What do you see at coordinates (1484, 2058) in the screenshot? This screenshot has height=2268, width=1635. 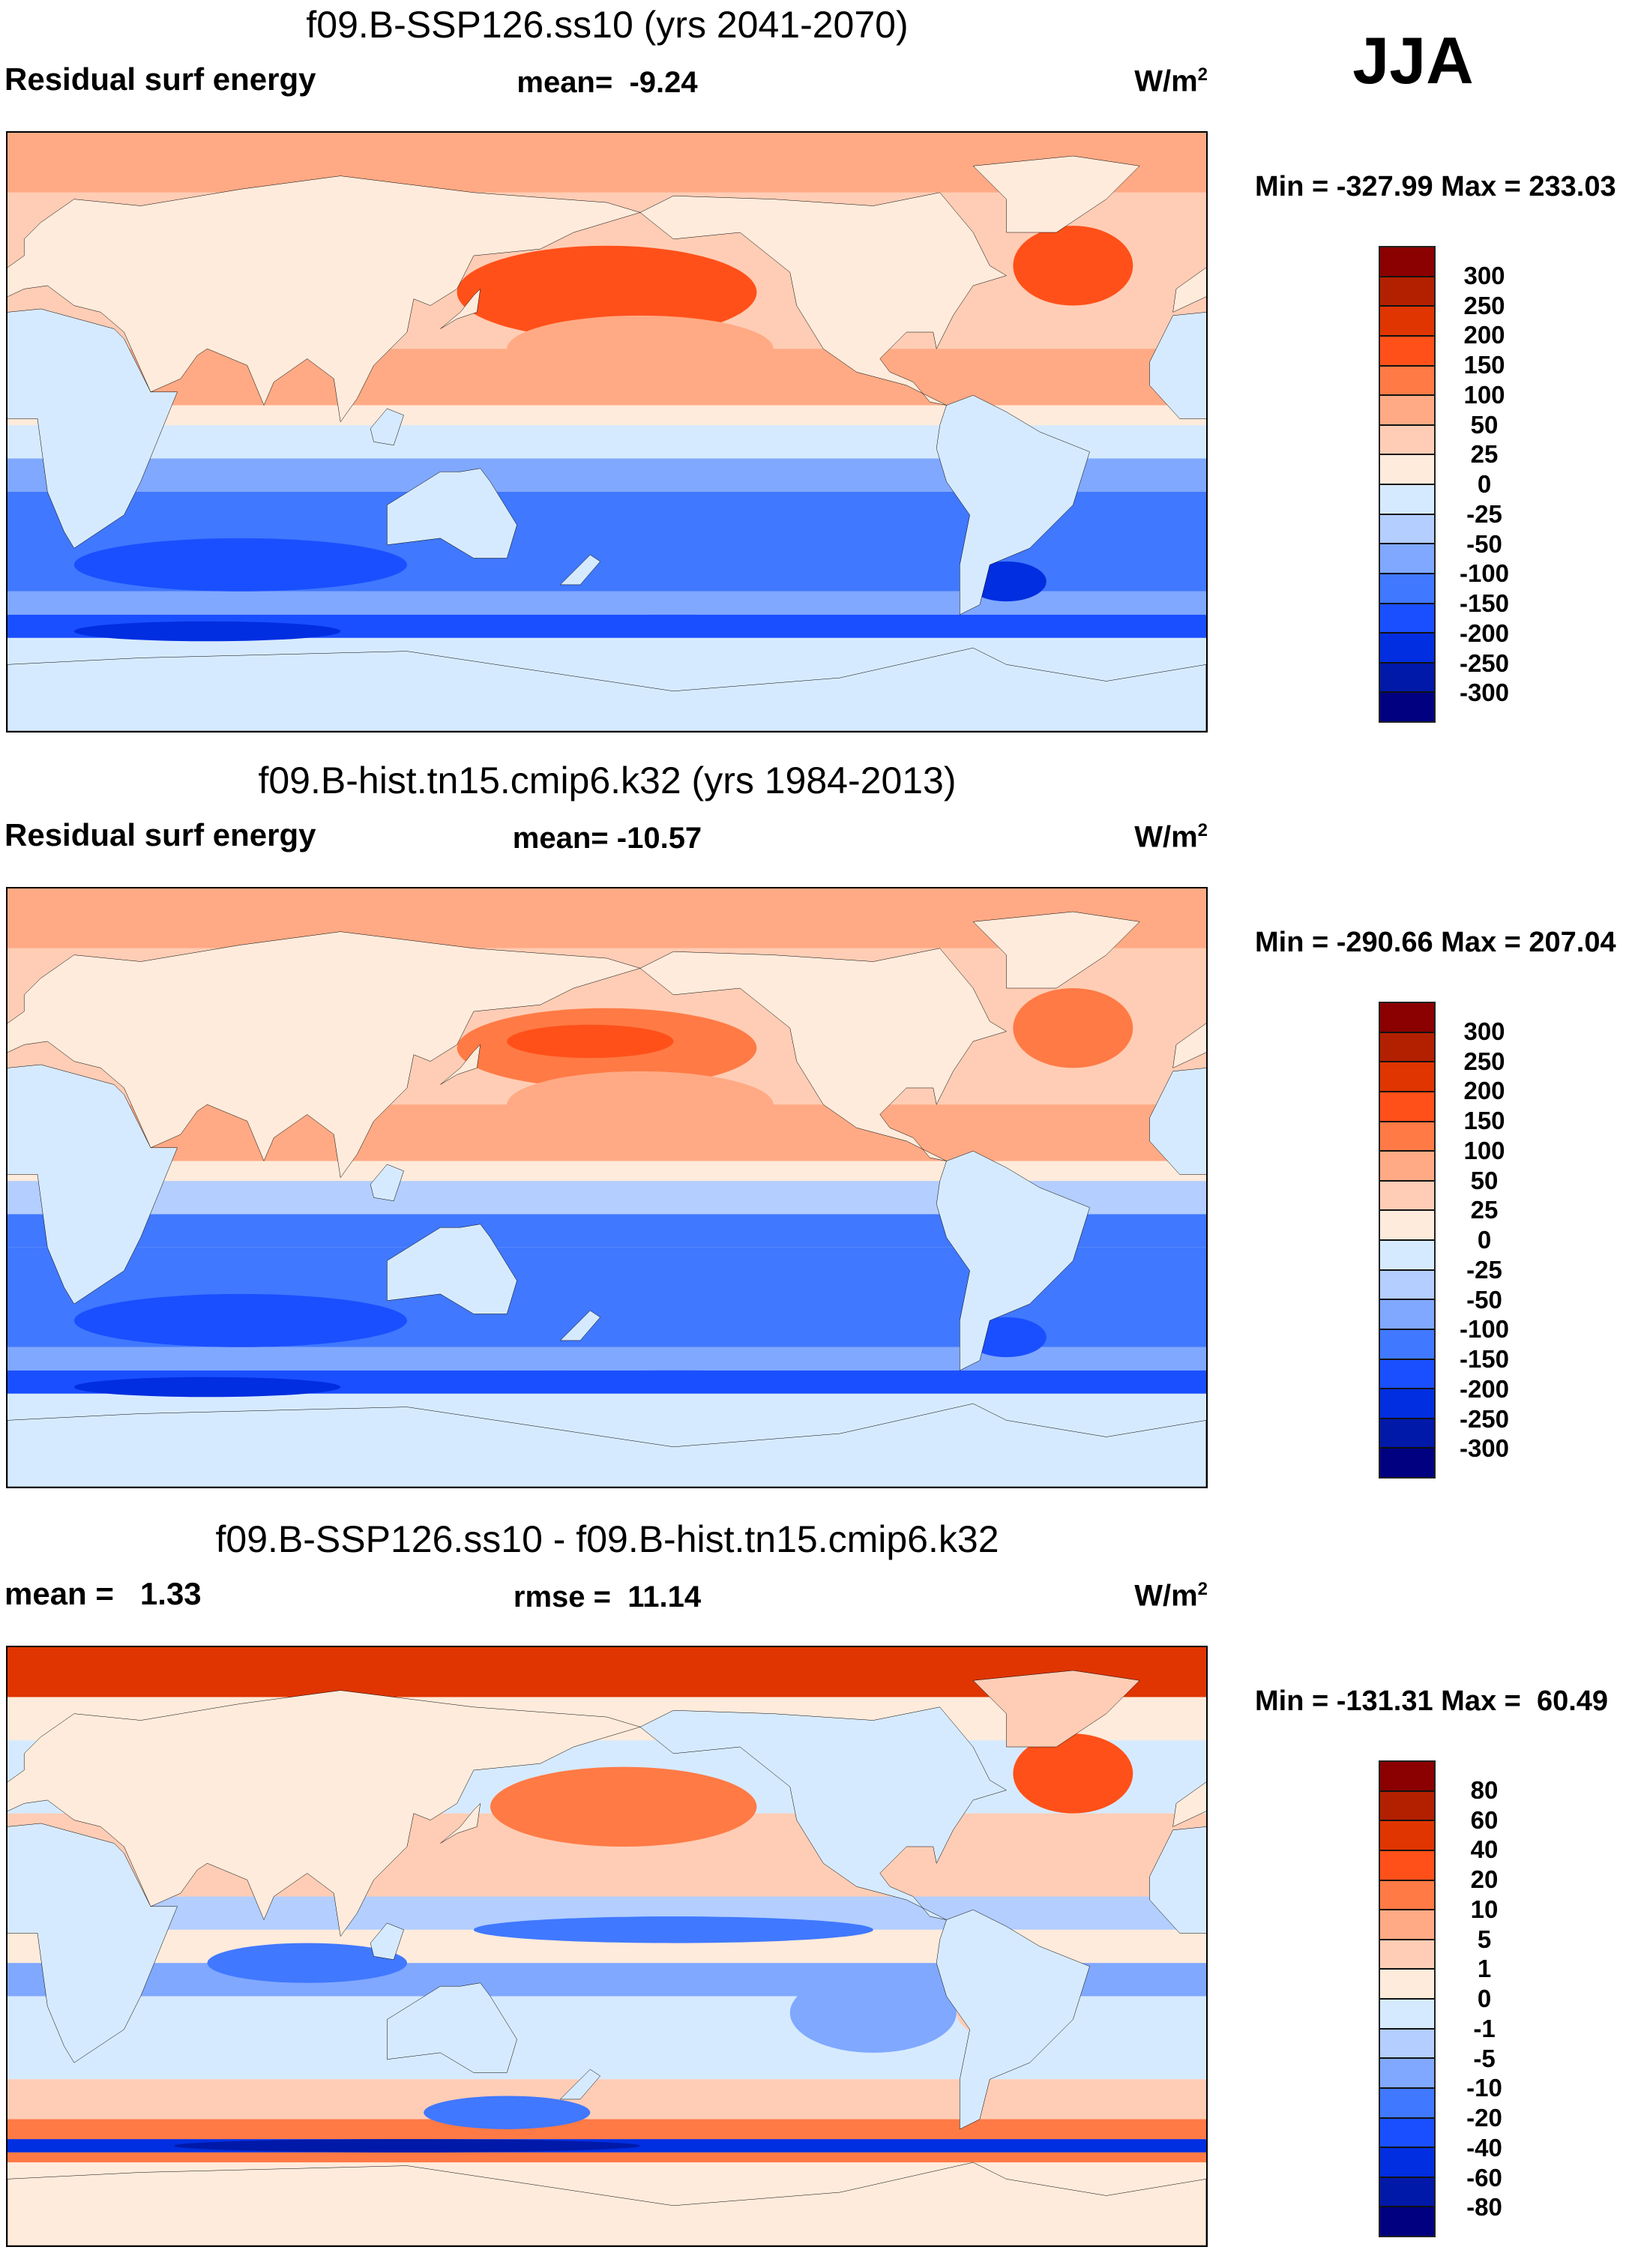 I see `colorbar-tick-label: -5` at bounding box center [1484, 2058].